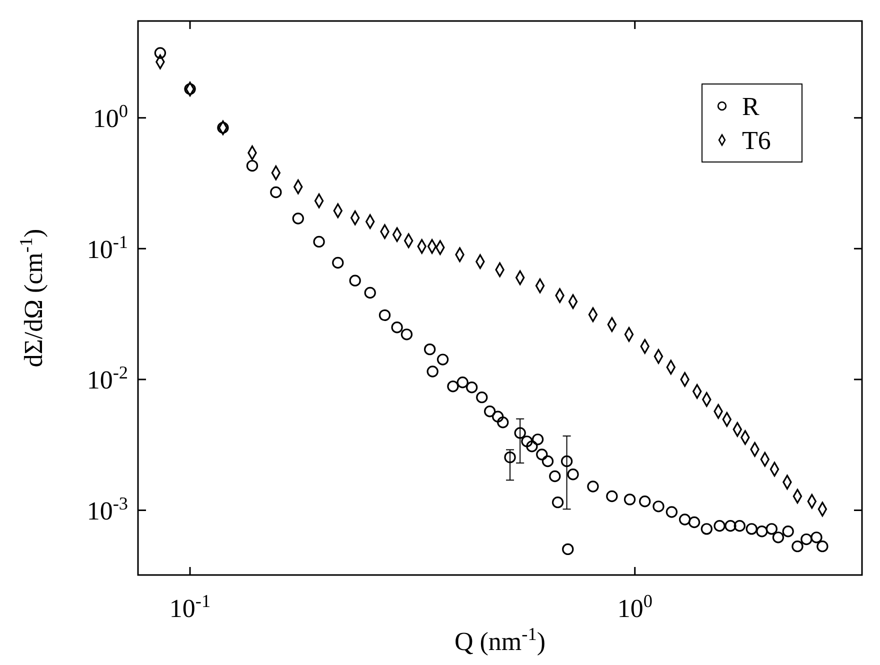 The height and width of the screenshot is (665, 880). What do you see at coordinates (107, 378) in the screenshot?
I see `y-tick-label: 10$^{-2}$` at bounding box center [107, 378].